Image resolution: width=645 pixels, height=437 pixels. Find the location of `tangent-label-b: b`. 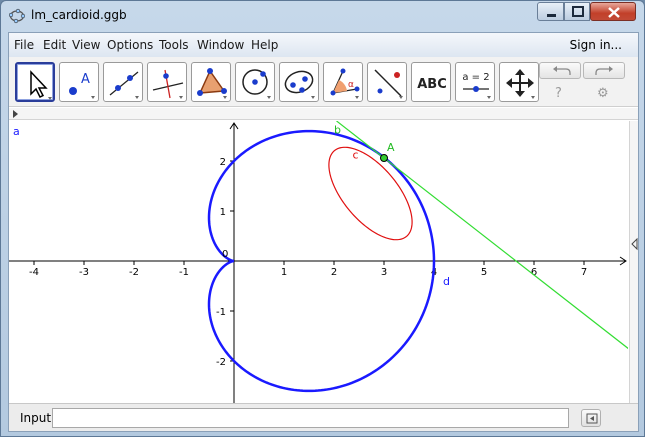

tangent-label-b: b is located at coordinates (337, 130).